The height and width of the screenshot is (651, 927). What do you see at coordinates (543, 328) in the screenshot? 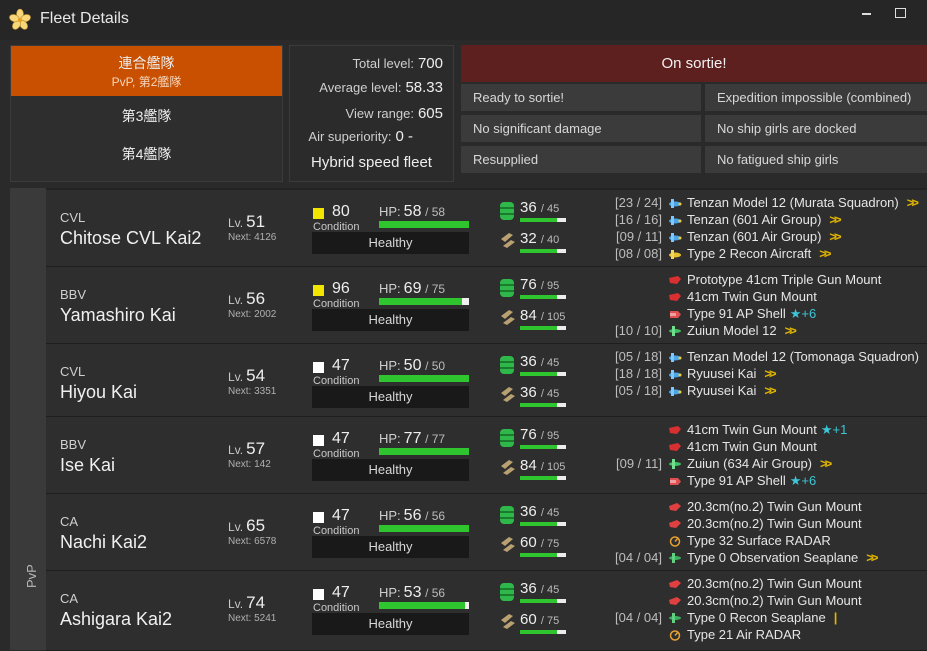
I see `ammo-bar` at bounding box center [543, 328].